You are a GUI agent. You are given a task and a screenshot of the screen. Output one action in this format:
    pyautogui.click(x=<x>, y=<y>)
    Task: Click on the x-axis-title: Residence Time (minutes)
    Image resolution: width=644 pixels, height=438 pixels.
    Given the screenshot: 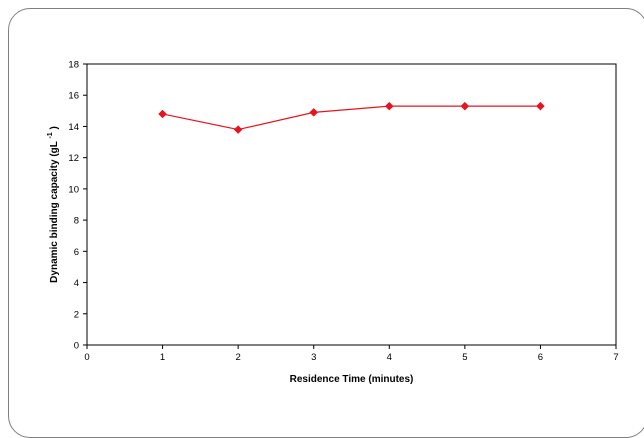 What is the action you would take?
    pyautogui.click(x=352, y=379)
    